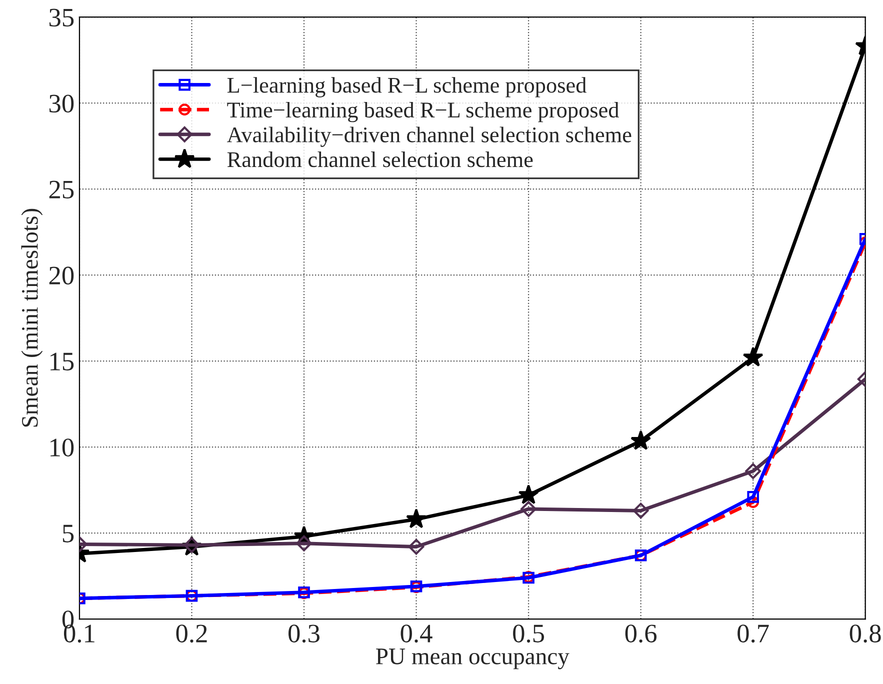  What do you see at coordinates (62, 361) in the screenshot?
I see `y-tick-label: 15` at bounding box center [62, 361].